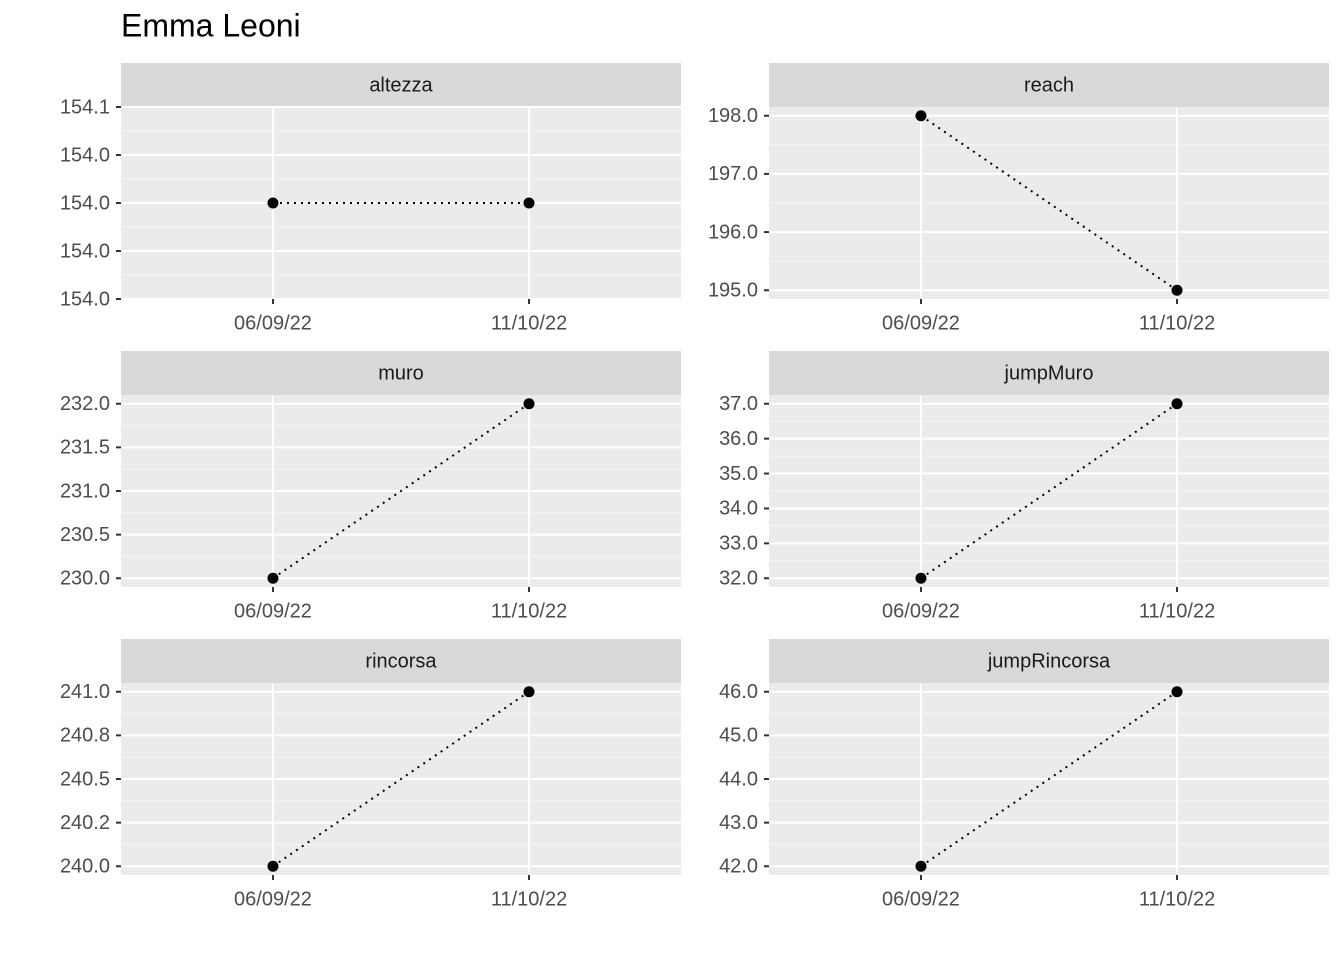 The height and width of the screenshot is (960, 1344). What do you see at coordinates (85, 823) in the screenshot?
I see `y-tick-label: 240.2` at bounding box center [85, 823].